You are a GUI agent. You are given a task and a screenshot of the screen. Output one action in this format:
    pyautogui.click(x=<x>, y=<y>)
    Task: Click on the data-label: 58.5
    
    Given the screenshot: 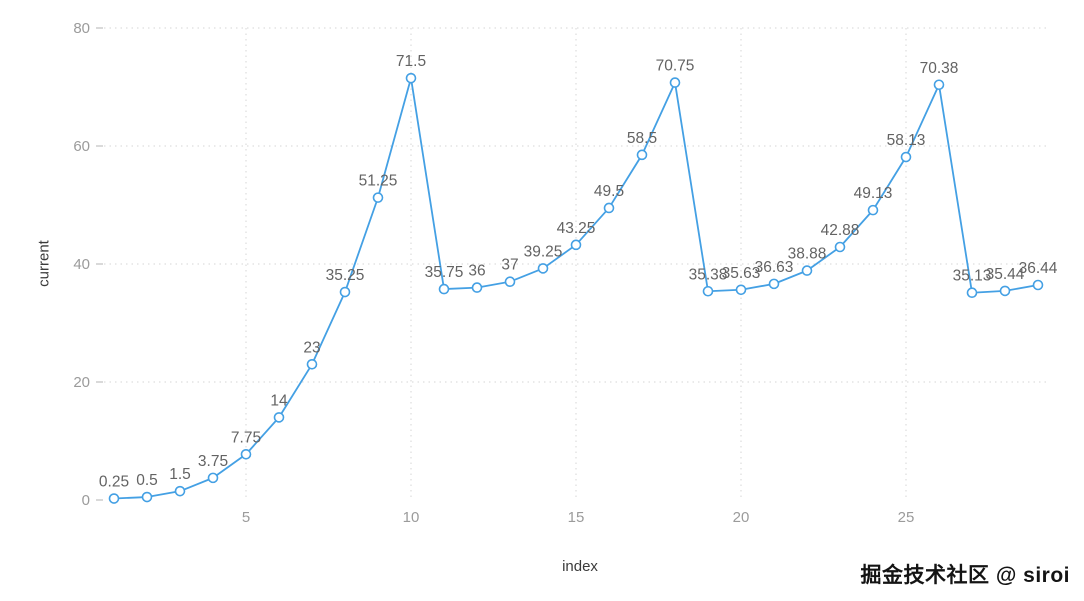 What is the action you would take?
    pyautogui.click(x=642, y=138)
    